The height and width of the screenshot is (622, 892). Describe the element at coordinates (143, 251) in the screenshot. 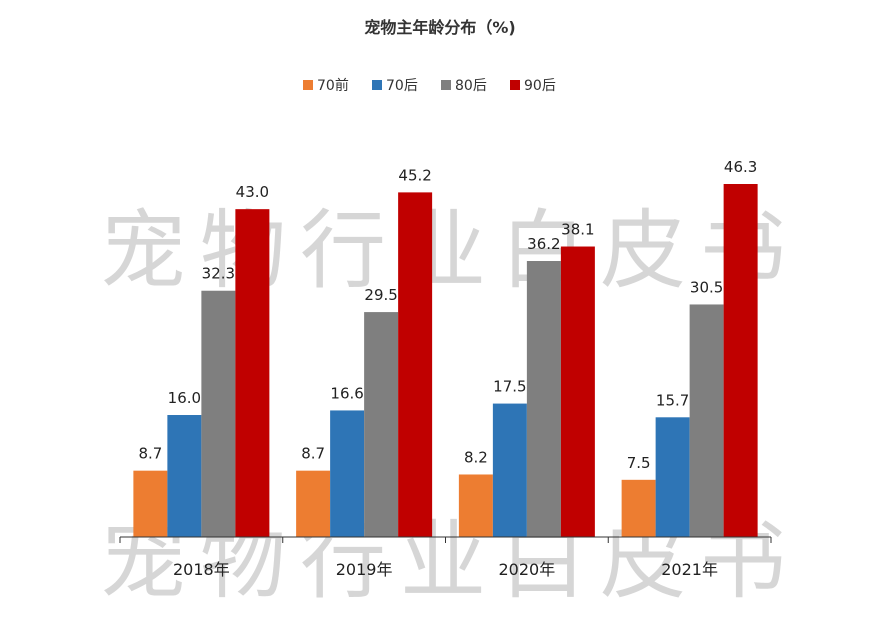

I see `watermark-char: 宠` at that location.